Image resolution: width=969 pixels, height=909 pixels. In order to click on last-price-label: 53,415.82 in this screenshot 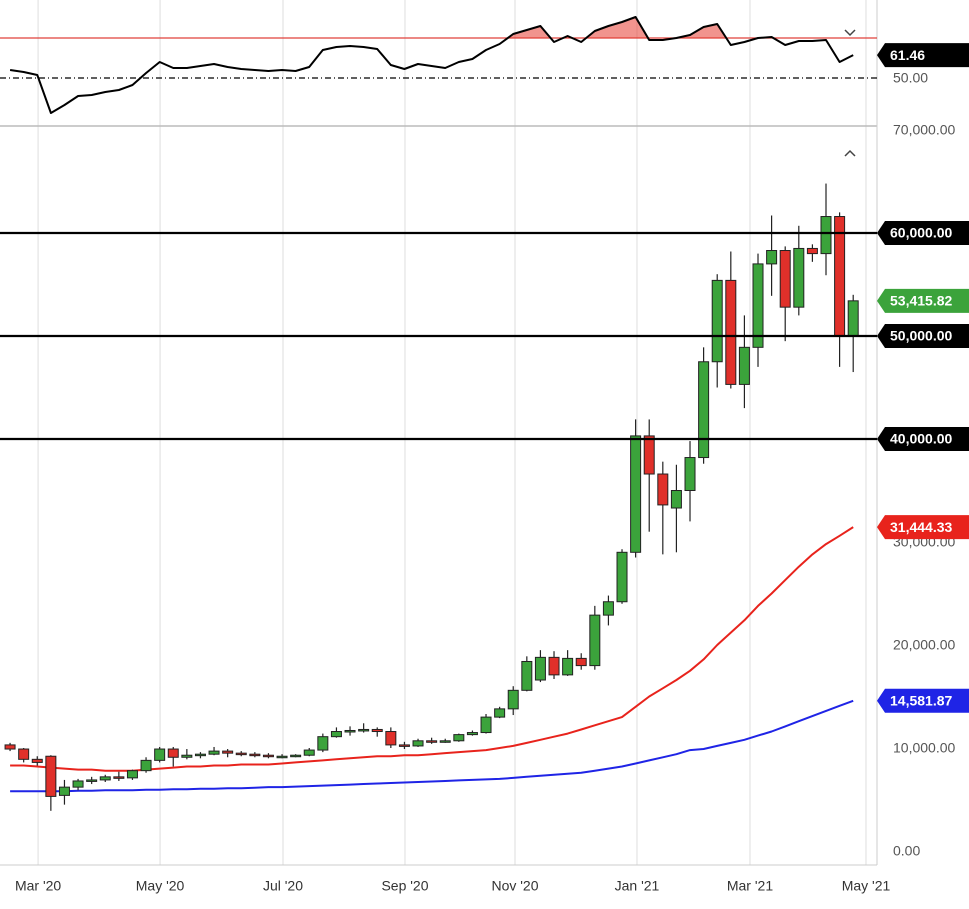, I will do `click(921, 301)`.